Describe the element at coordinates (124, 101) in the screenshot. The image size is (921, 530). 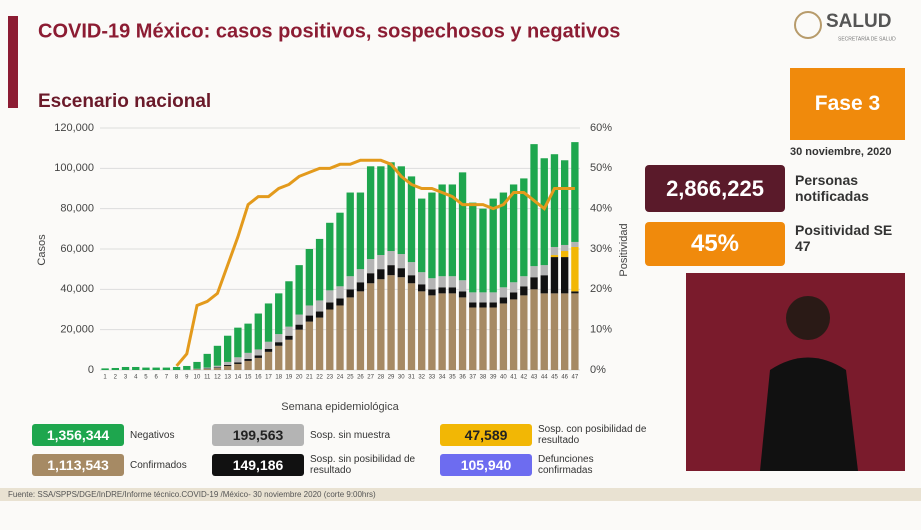
I see `subtitle: Escenario nacional` at that location.